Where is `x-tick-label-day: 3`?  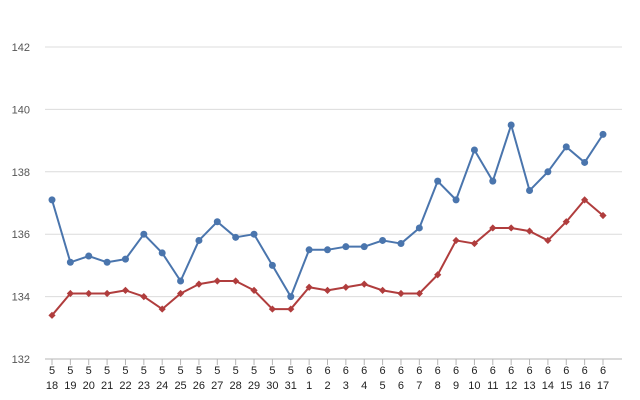
x-tick-label-day: 3 is located at coordinates (346, 386).